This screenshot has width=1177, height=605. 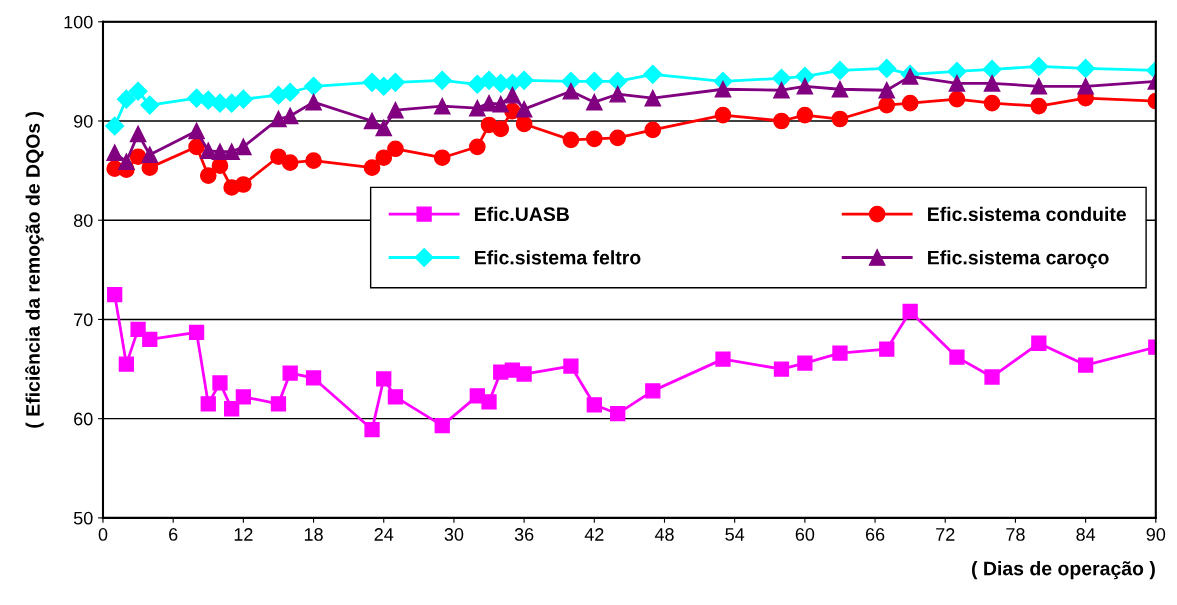 What do you see at coordinates (1027, 214) in the screenshot?
I see `legend-label: Efic.sistema conduite` at bounding box center [1027, 214].